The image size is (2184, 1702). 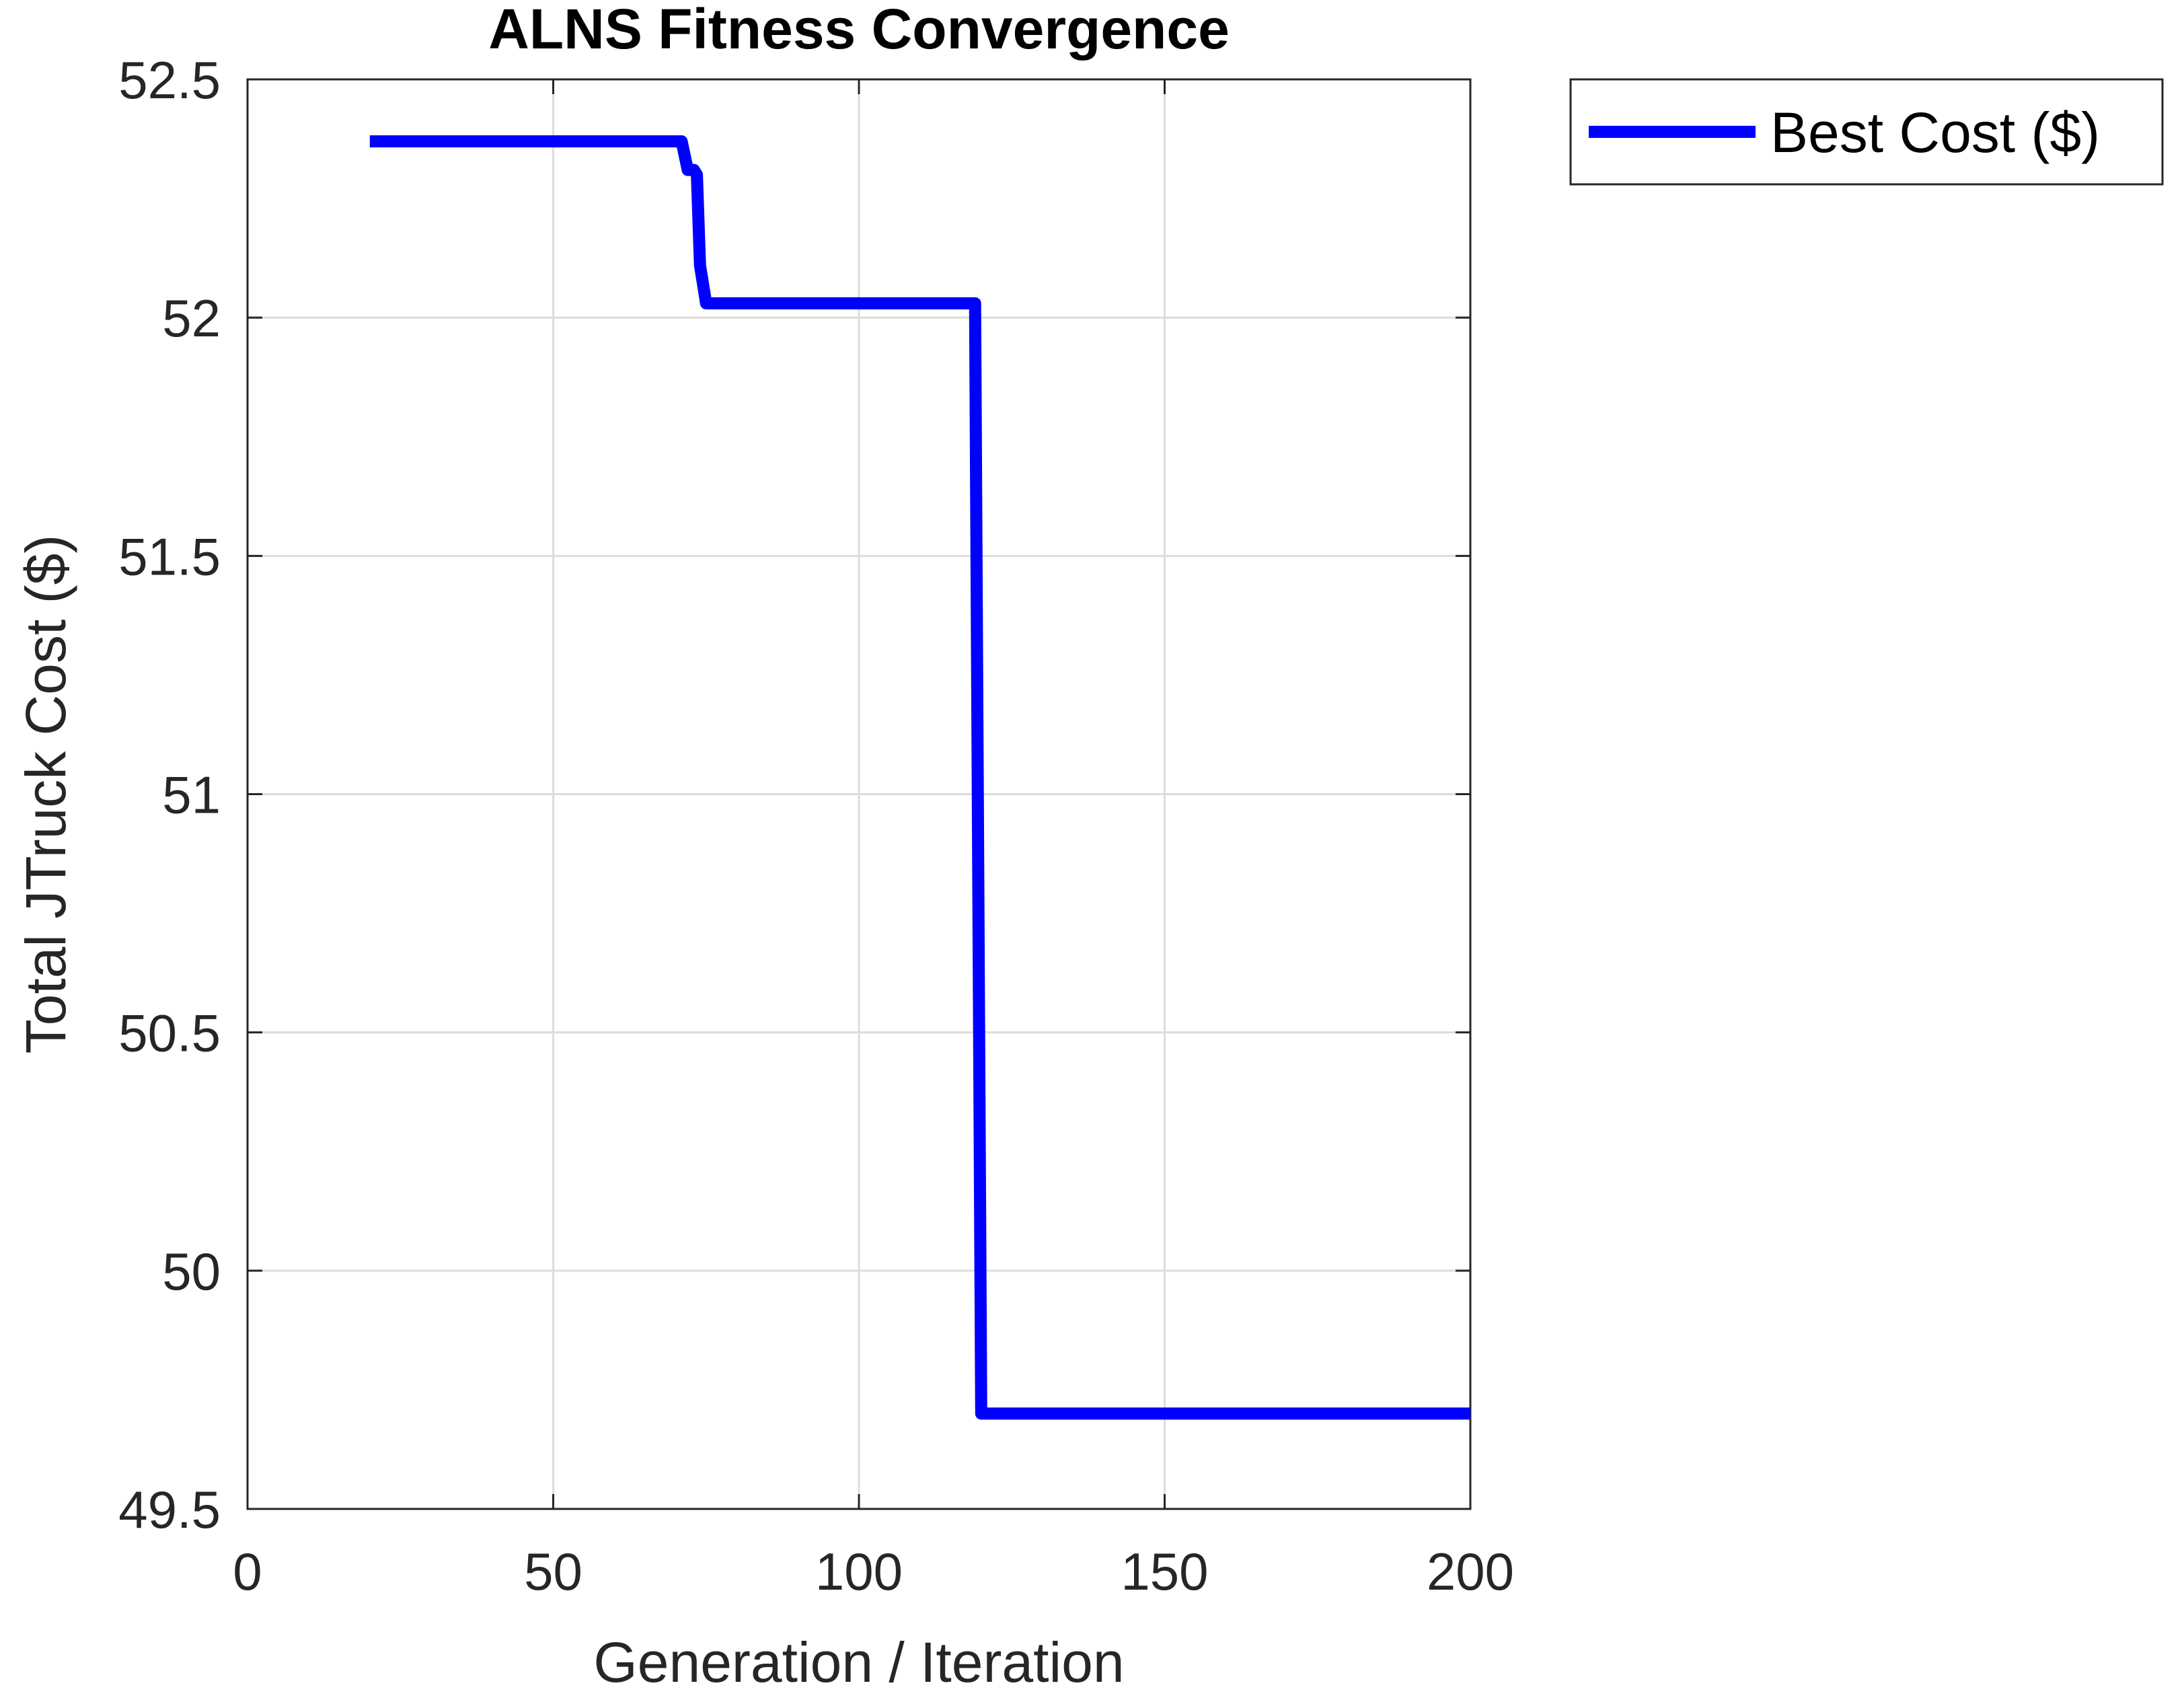 What do you see at coordinates (169, 1509) in the screenshot?
I see `y-tick-label: 49.5` at bounding box center [169, 1509].